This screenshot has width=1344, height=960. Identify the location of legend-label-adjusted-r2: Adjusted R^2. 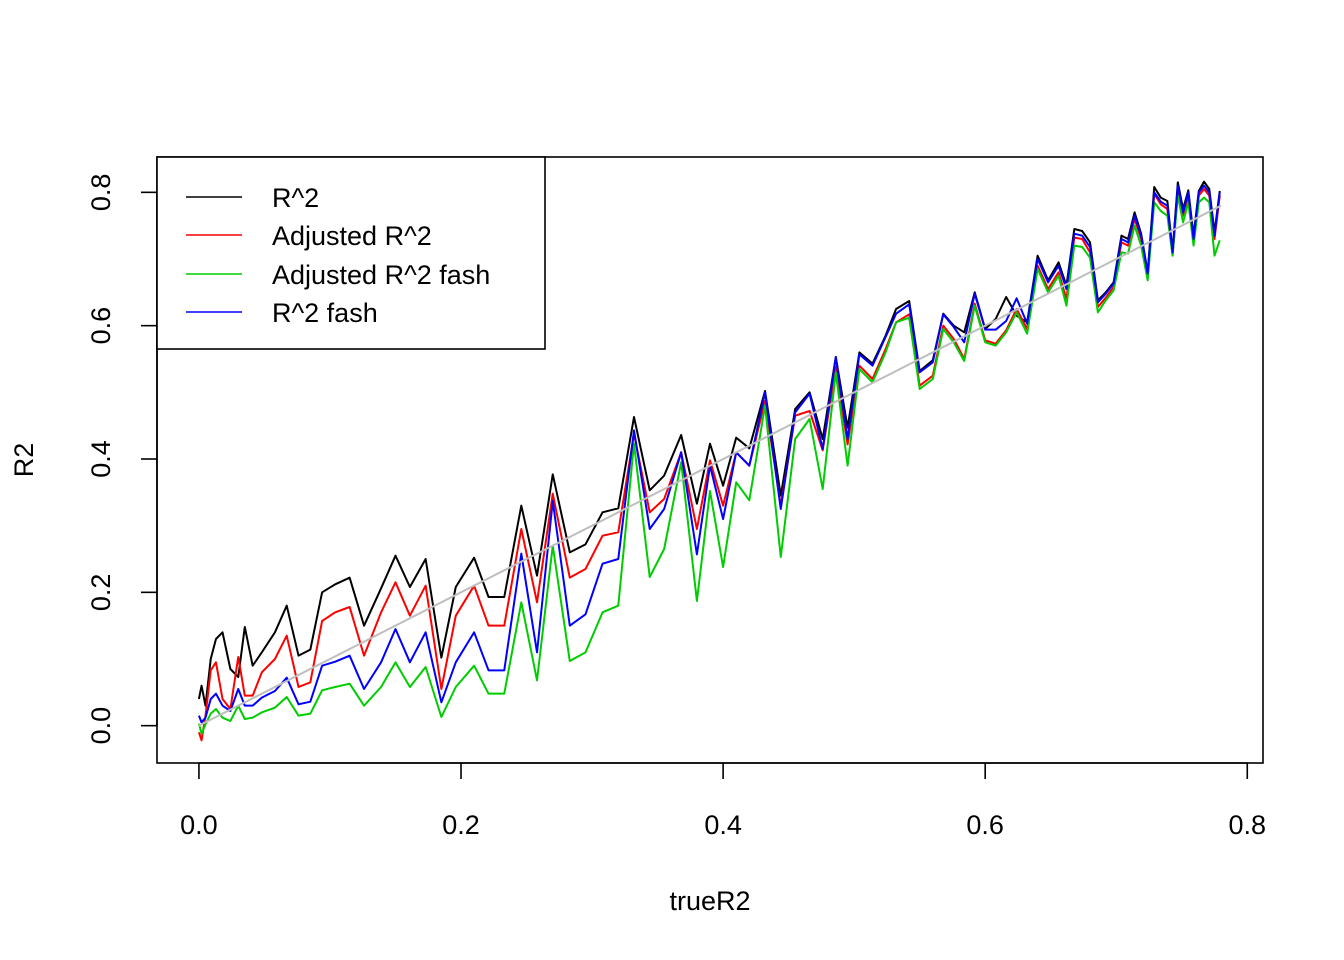
(352, 236).